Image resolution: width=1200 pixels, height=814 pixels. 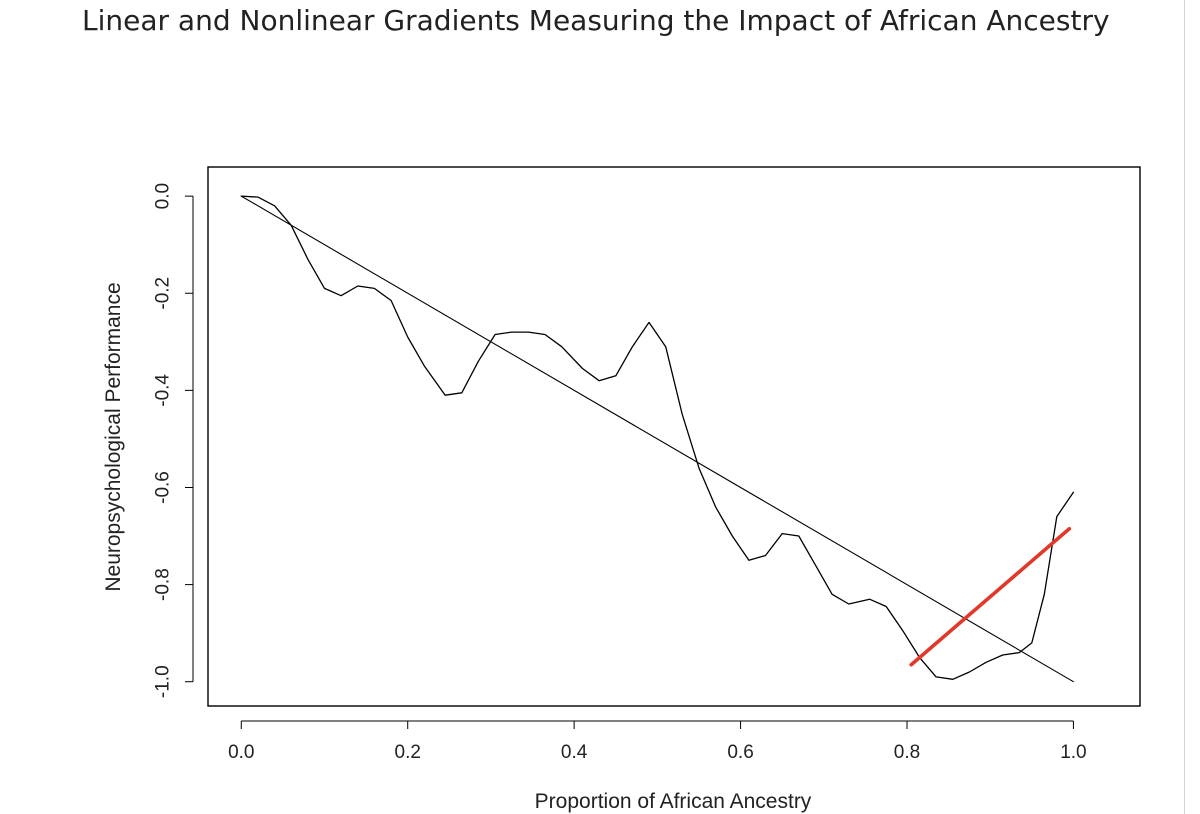 I want to click on x-tick-label: 1.0, so click(x=1073, y=752).